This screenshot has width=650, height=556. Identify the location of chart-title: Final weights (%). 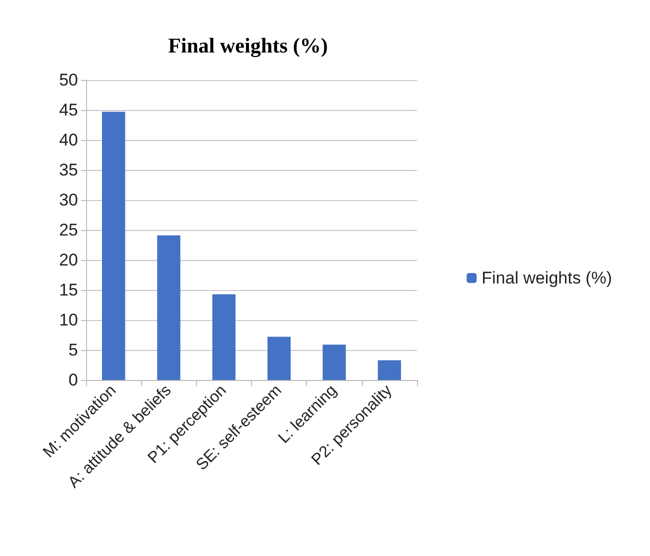
(248, 46).